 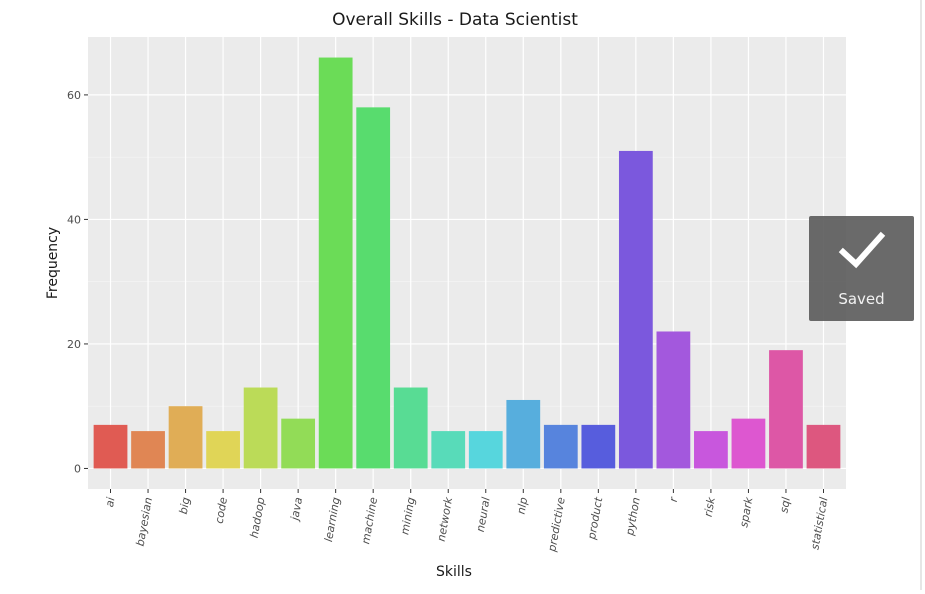 What do you see at coordinates (746, 512) in the screenshot?
I see `x-tick-label: spark` at bounding box center [746, 512].